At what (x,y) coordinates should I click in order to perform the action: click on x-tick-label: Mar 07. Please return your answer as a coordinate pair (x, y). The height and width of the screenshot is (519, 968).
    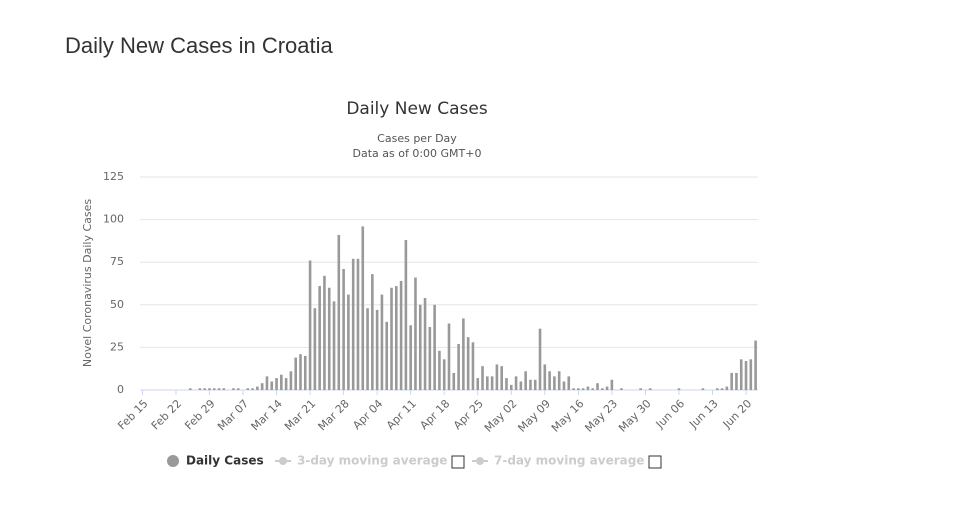
    Looking at the image, I should click on (233, 415).